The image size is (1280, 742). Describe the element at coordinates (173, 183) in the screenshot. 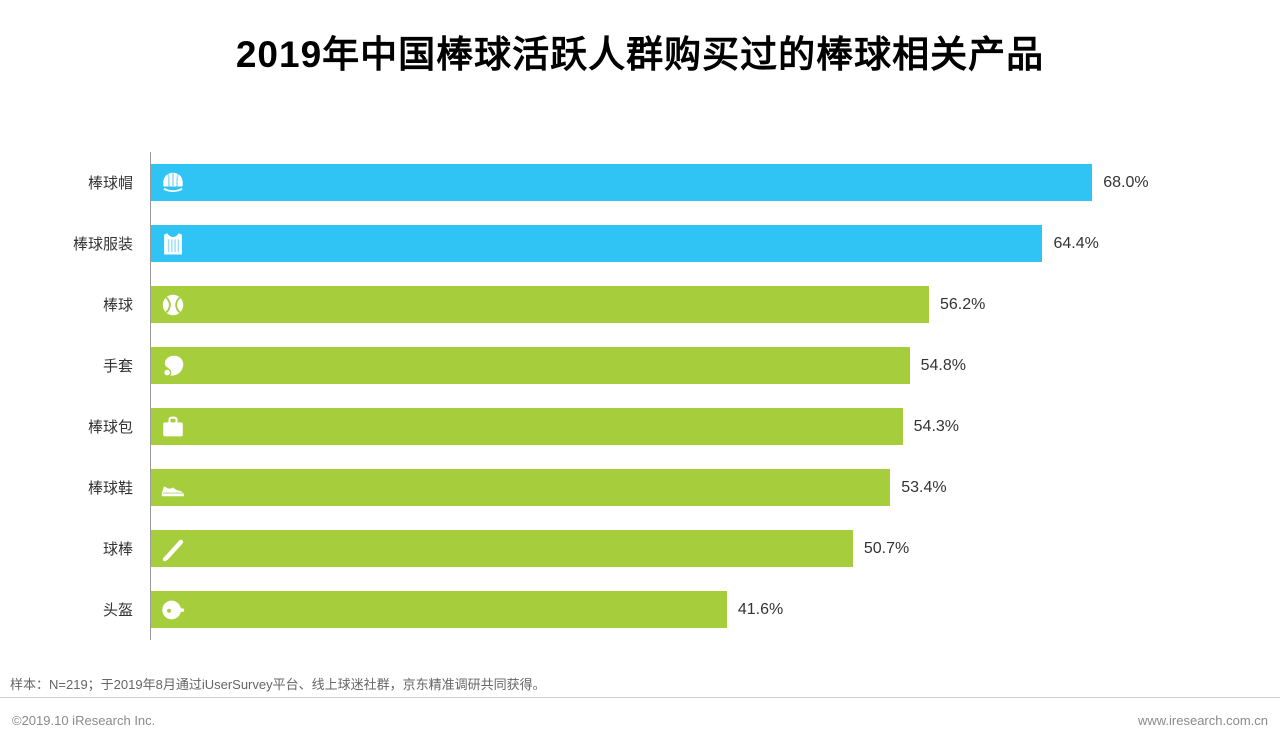

I see `cap-icon` at that location.